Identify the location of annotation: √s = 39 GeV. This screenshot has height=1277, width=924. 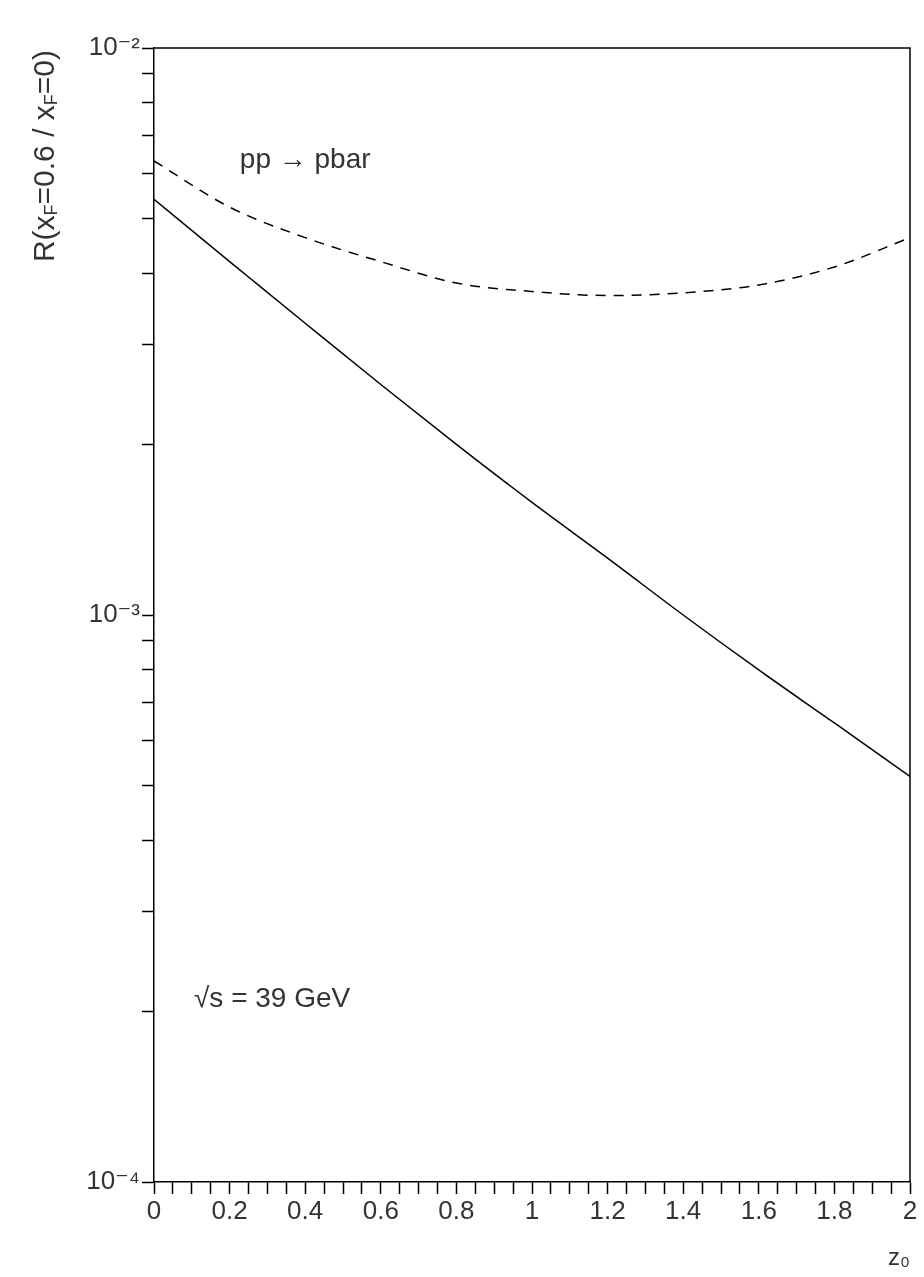
(272, 997).